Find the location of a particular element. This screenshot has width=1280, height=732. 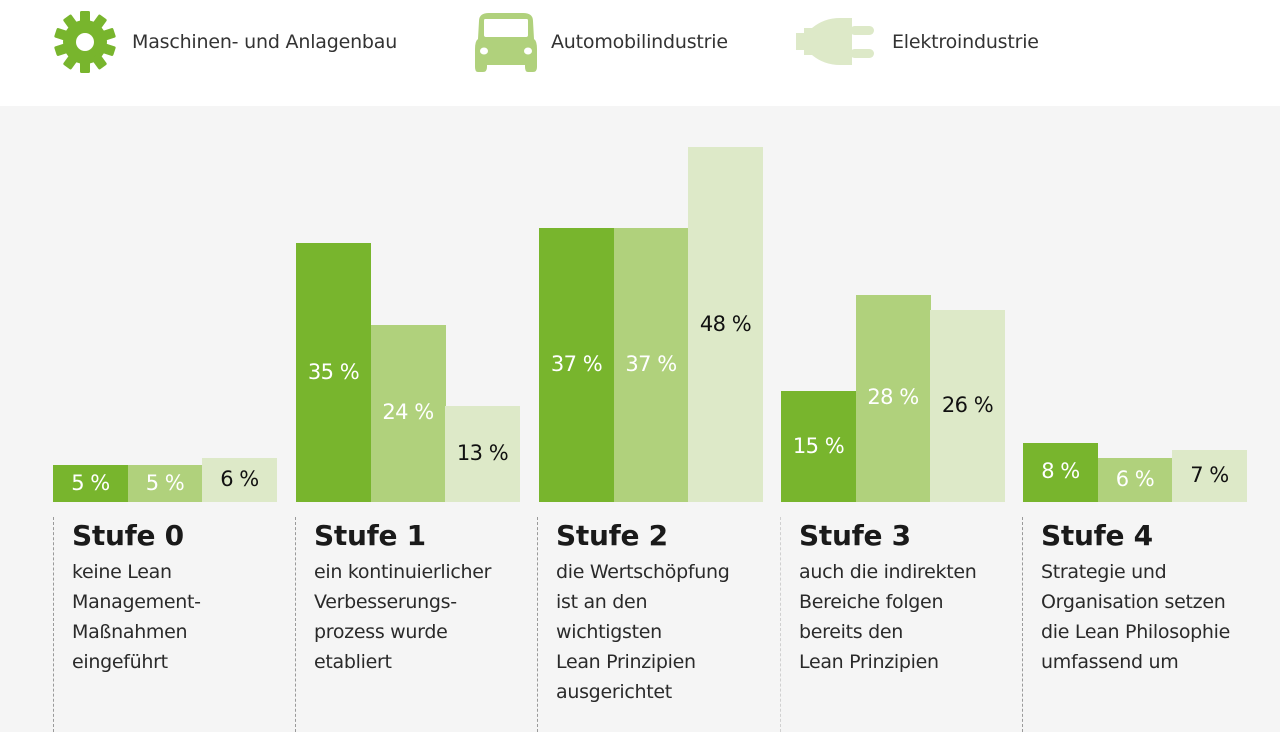

bar-2-2: 48 % is located at coordinates (725, 324).